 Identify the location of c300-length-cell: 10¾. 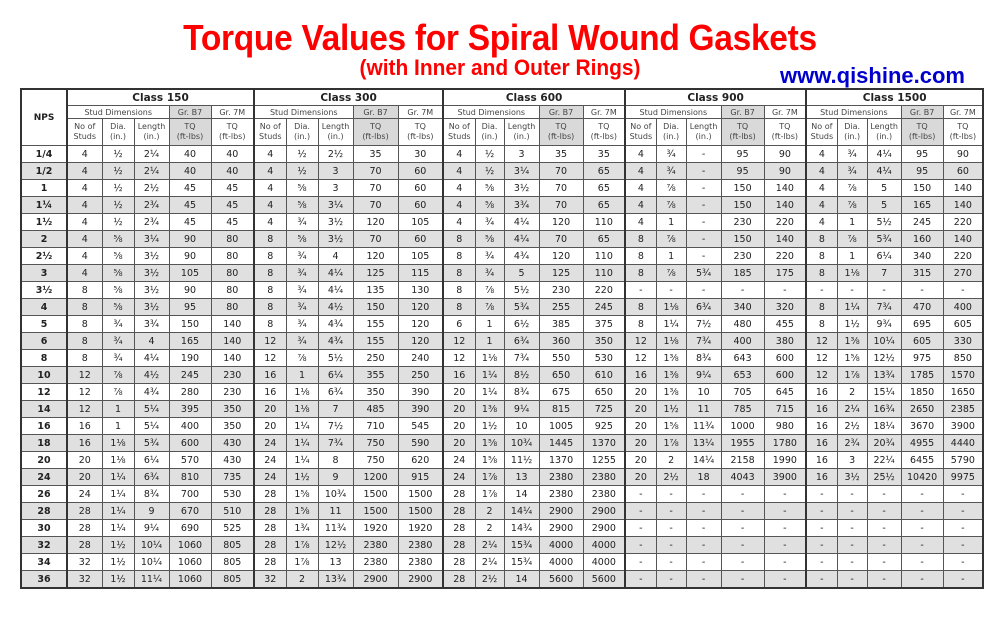
(335, 494).